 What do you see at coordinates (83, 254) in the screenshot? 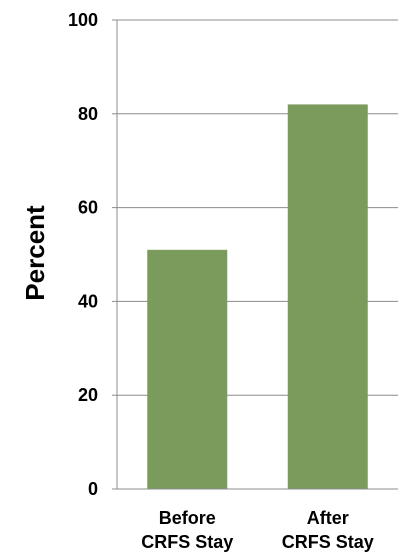
I see `y-tick-labels: 0 20 40 60 80 100` at bounding box center [83, 254].